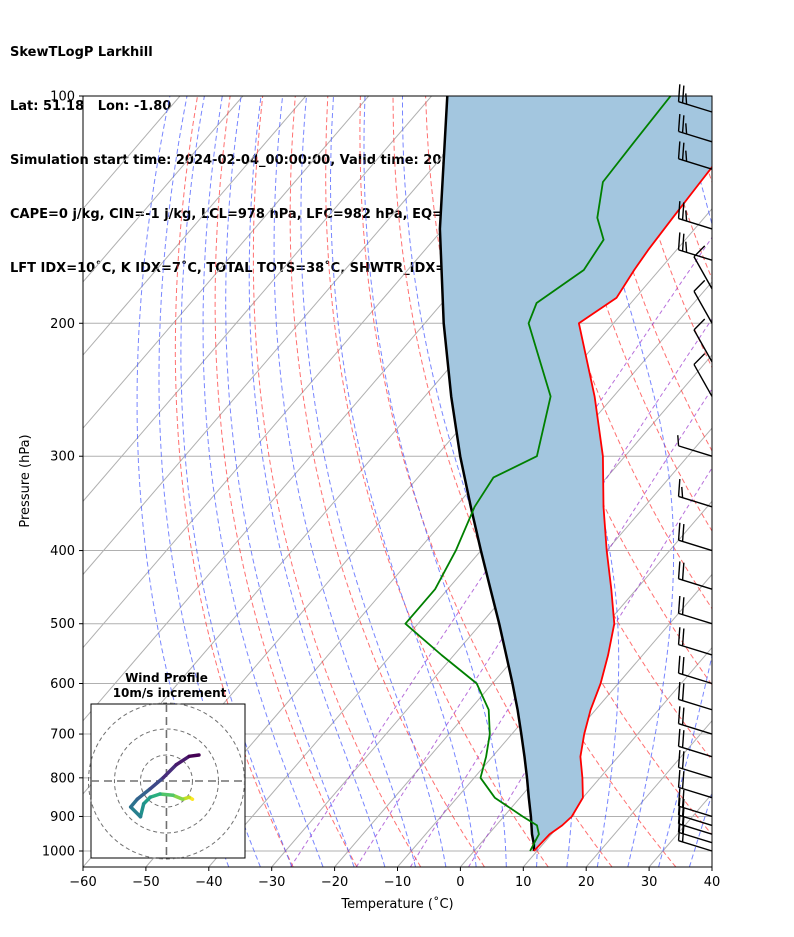  I want to click on parcel-profile-line, so click(487, 473).